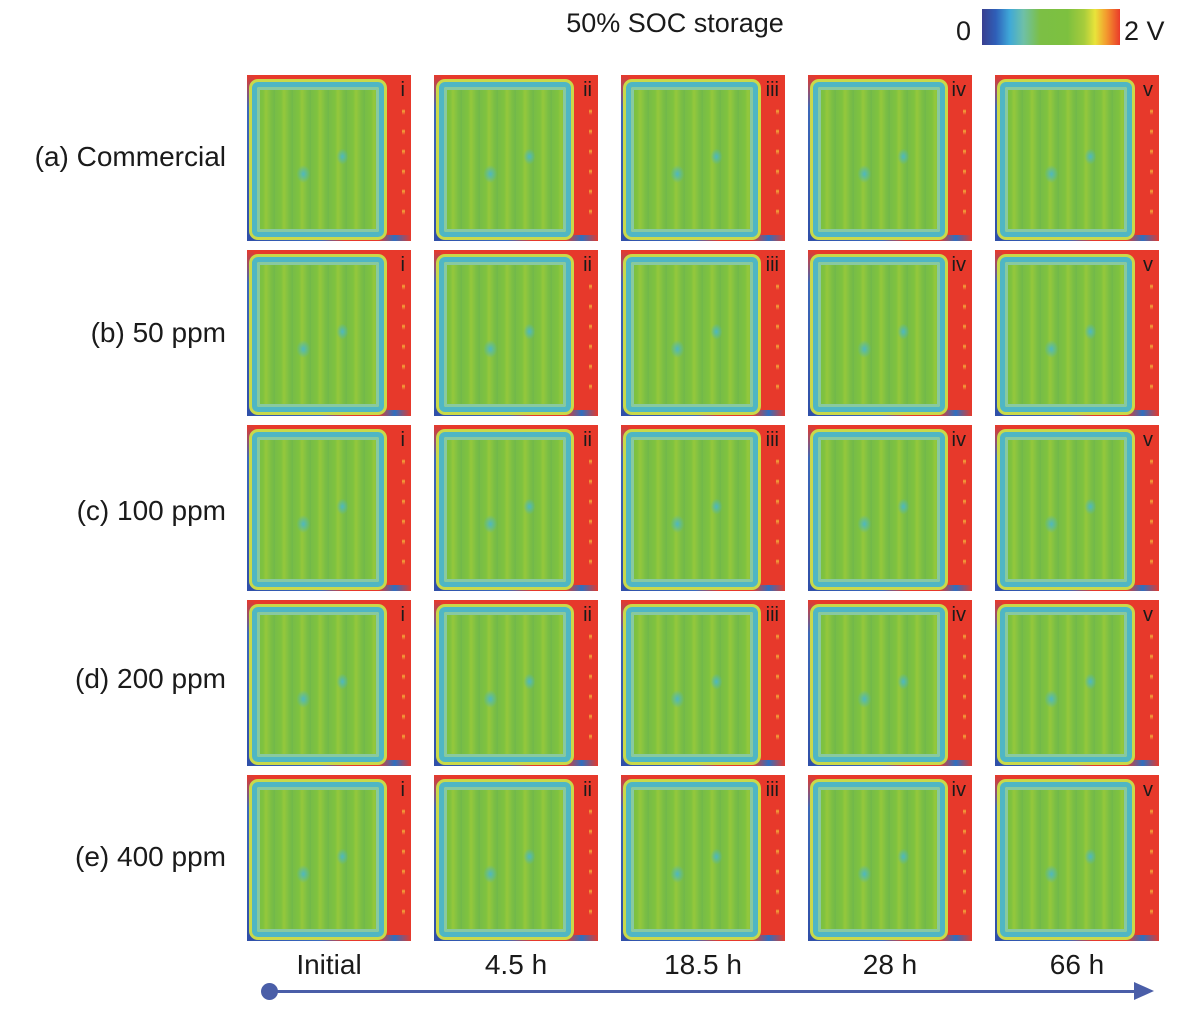 The image size is (1187, 1026). What do you see at coordinates (1144, 991) in the screenshot?
I see `time-arrow-head` at bounding box center [1144, 991].